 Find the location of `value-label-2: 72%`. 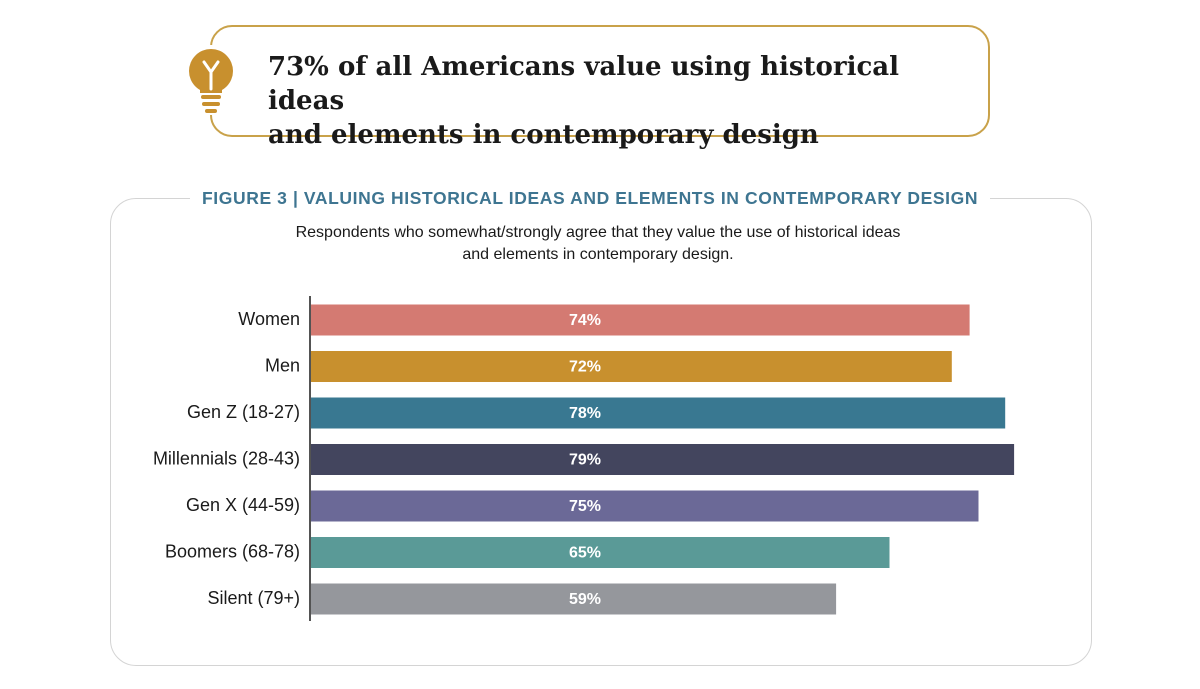

value-label-2: 72% is located at coordinates (585, 367).